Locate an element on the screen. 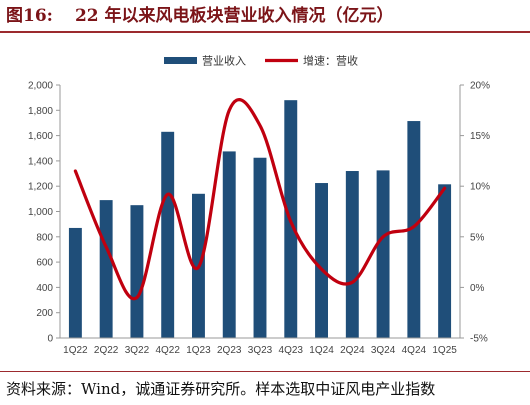  x-tick-label: 4Q22 is located at coordinates (167, 350).